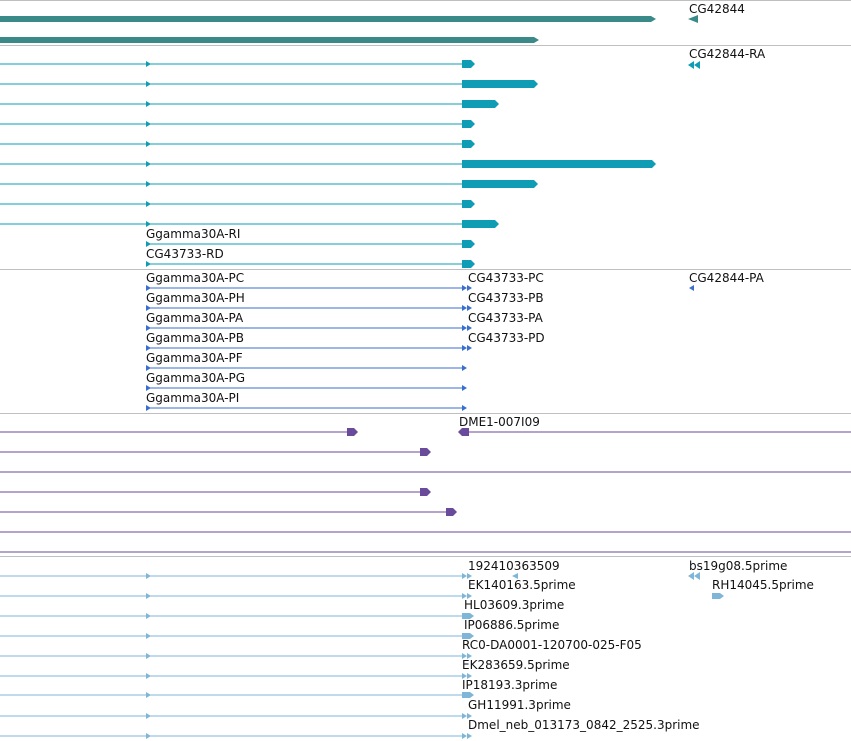  Describe the element at coordinates (552, 645) in the screenshot. I see `est-label: RC0-DA0001-120700-025-F05` at that location.